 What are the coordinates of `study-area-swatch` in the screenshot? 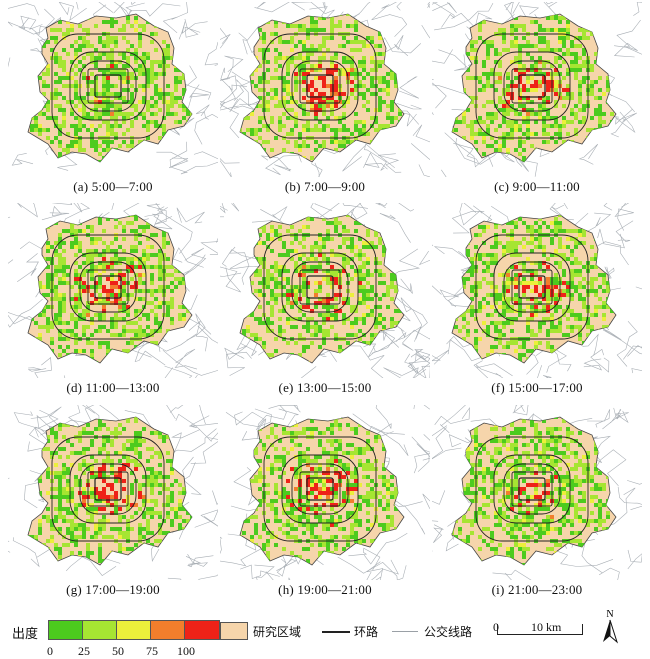 It's located at (234, 631).